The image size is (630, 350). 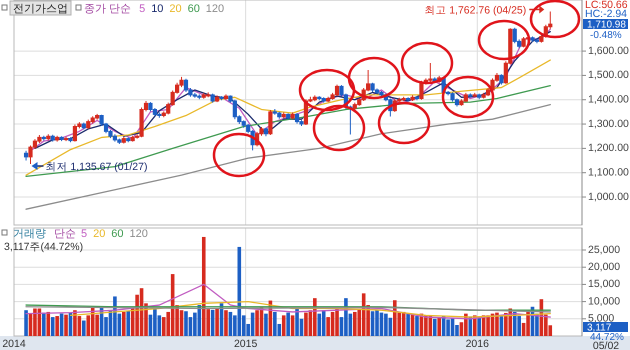 I want to click on text: 1,710.98, so click(x=606, y=25).